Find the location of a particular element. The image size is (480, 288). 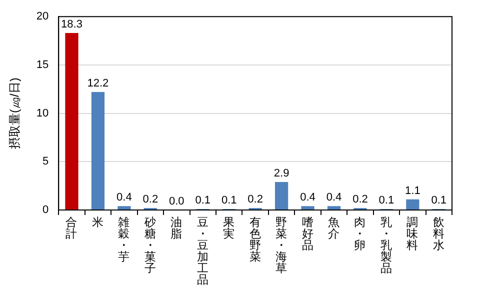

x-tick-label: 乳・乳製品 is located at coordinates (386, 245).